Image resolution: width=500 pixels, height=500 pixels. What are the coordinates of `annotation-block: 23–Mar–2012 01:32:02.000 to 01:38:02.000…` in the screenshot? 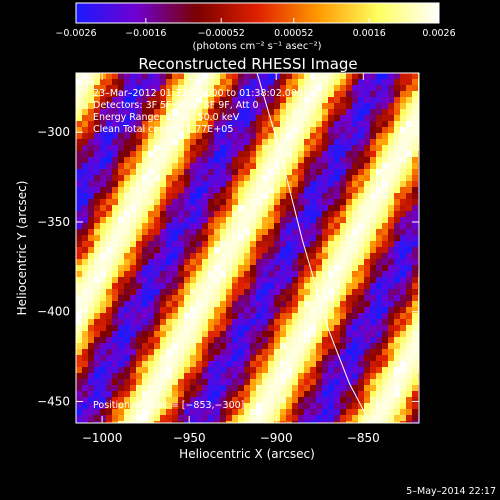 It's located at (198, 111).